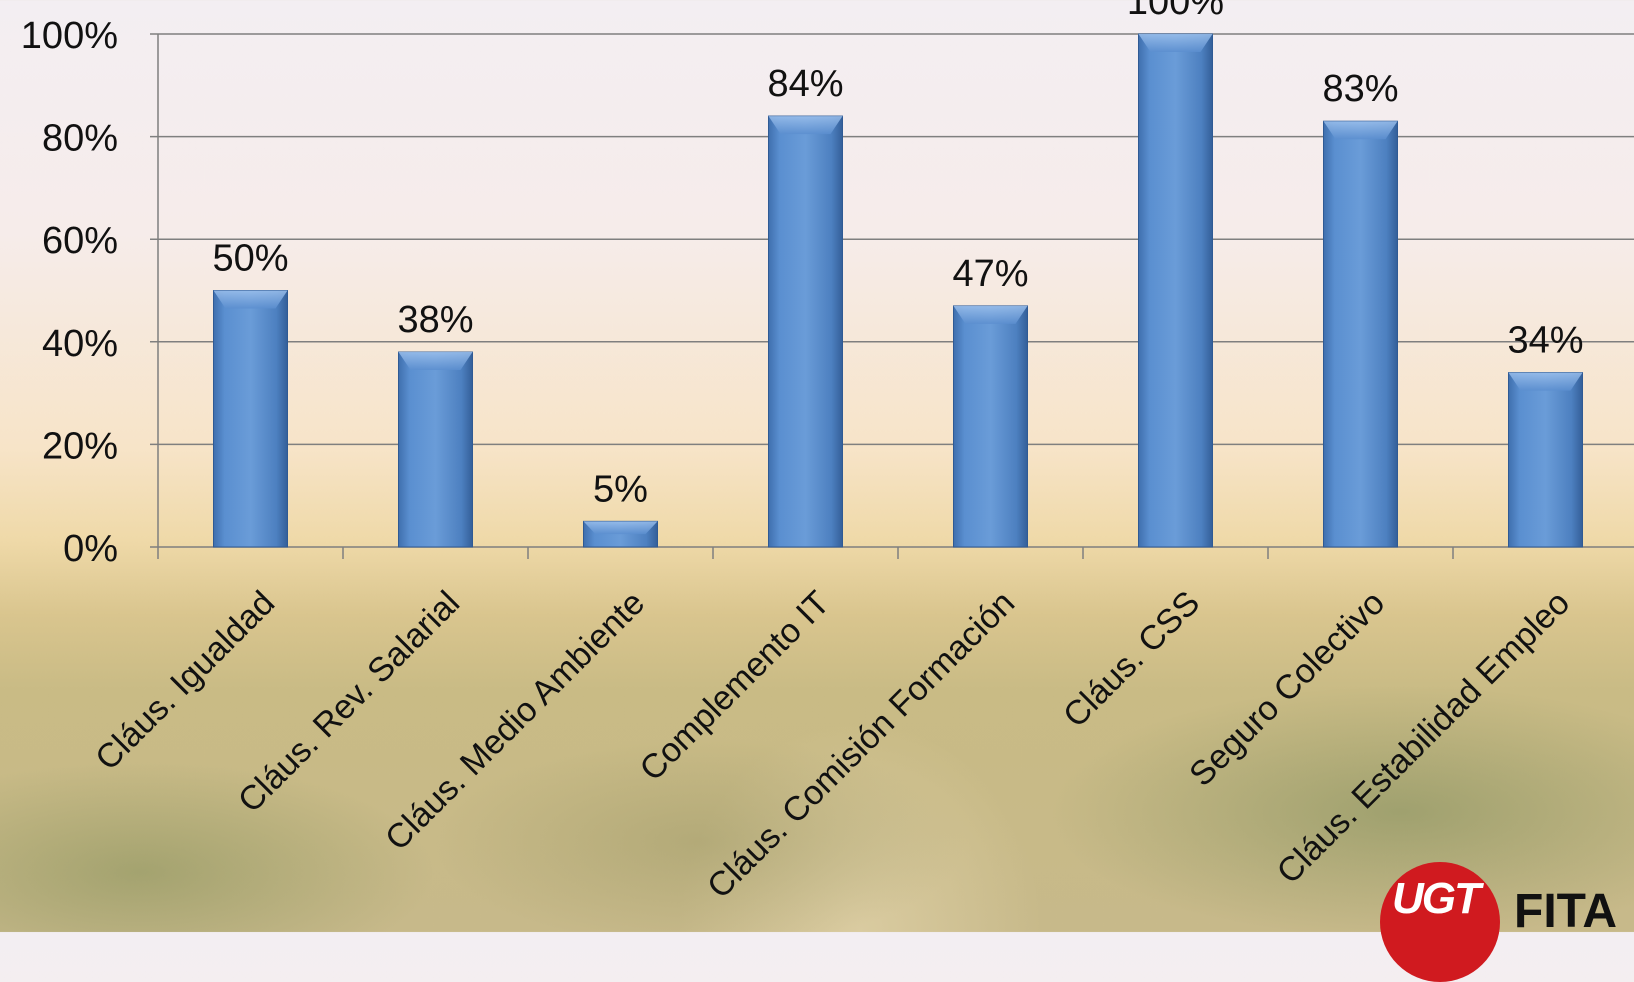  What do you see at coordinates (805, 84) in the screenshot?
I see `data-label: 84%` at bounding box center [805, 84].